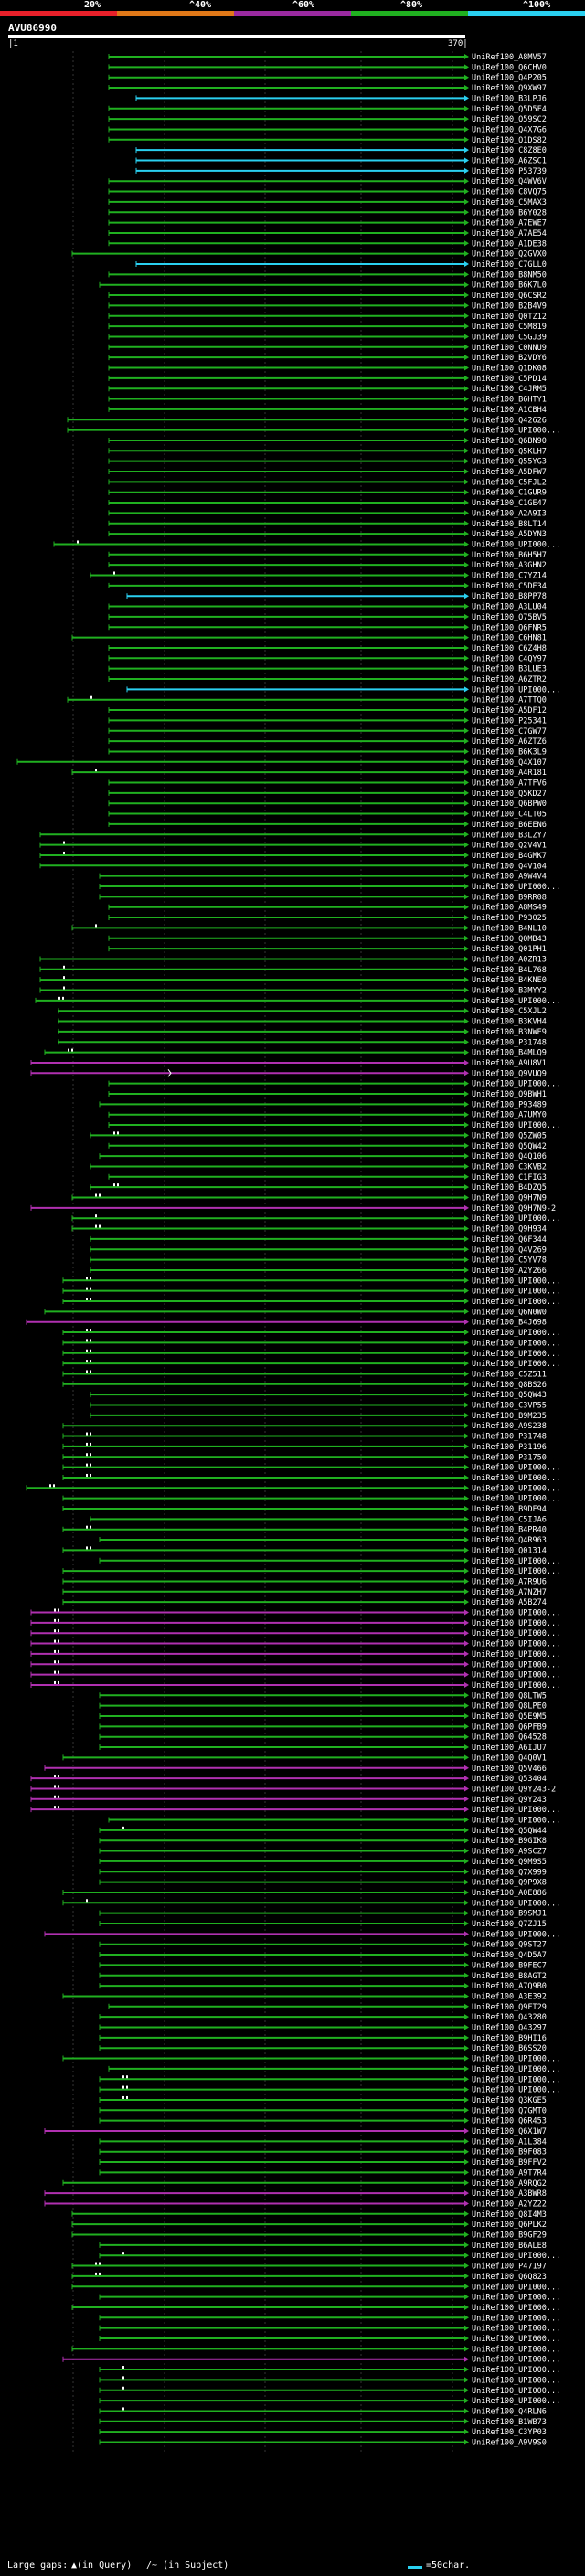 This screenshot has width=585, height=2576. What do you see at coordinates (510, 1852) in the screenshot?
I see `hit-label: UniRef100_A9SCZ7` at bounding box center [510, 1852].